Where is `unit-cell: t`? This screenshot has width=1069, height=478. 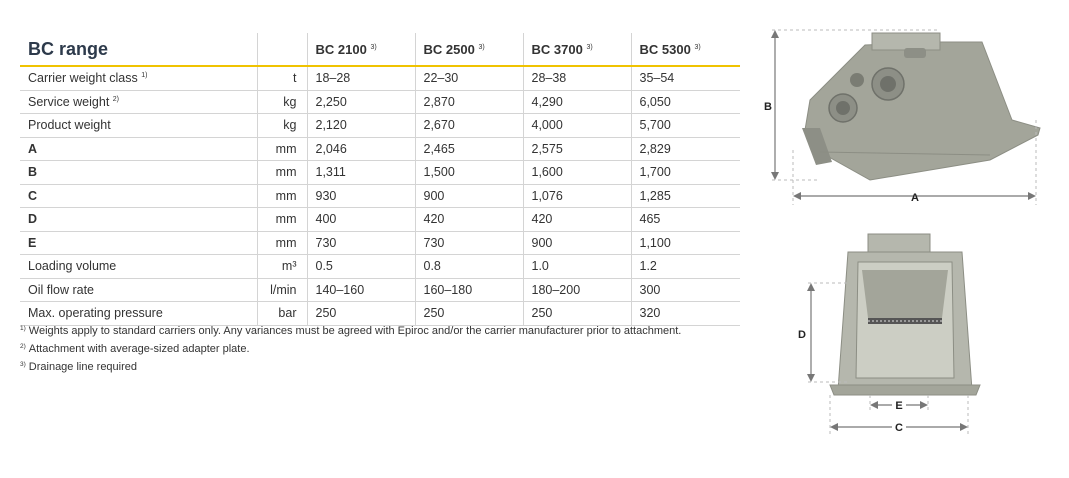 unit-cell: t is located at coordinates (282, 78).